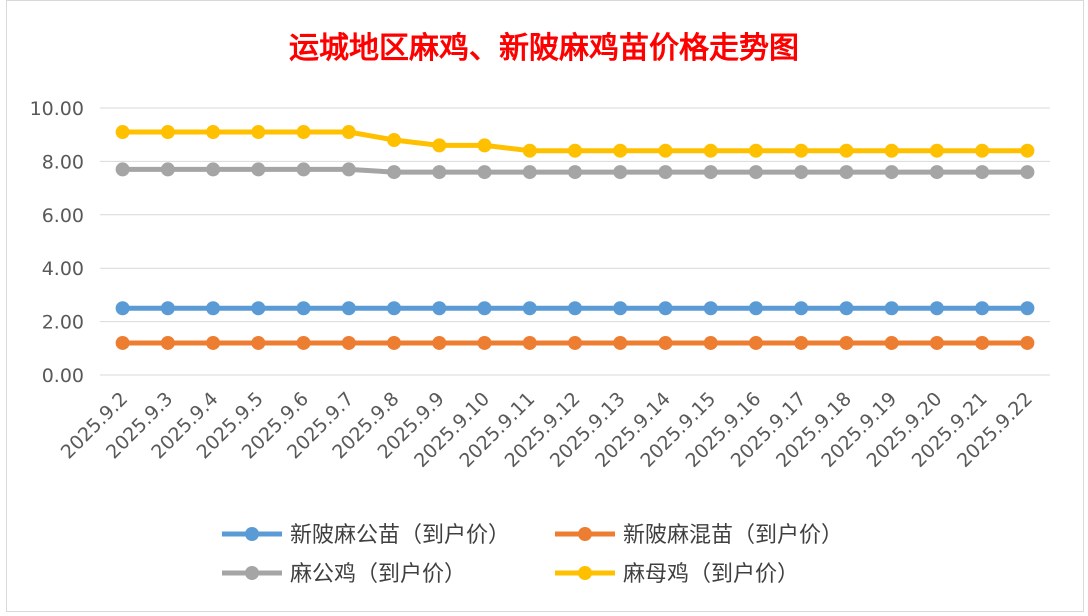 The height and width of the screenshot is (616, 1088). Describe the element at coordinates (57, 109) in the screenshot. I see `y-tick-label: 10.00` at that location.